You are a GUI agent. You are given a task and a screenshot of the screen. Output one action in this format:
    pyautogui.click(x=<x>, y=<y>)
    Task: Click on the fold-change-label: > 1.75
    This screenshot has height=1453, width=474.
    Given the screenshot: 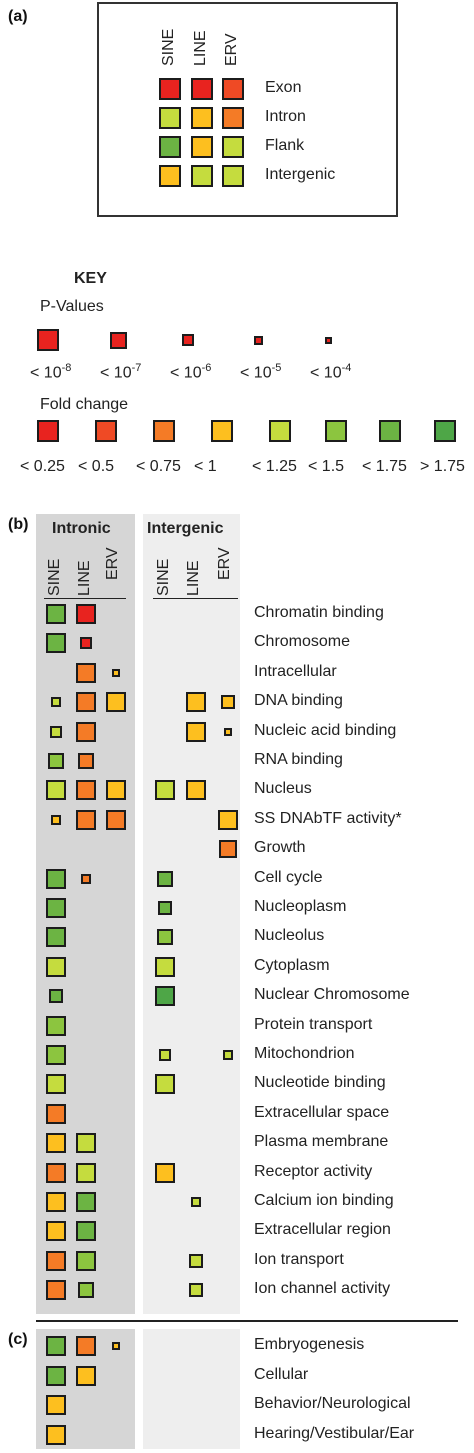 What is the action you would take?
    pyautogui.click(x=442, y=466)
    